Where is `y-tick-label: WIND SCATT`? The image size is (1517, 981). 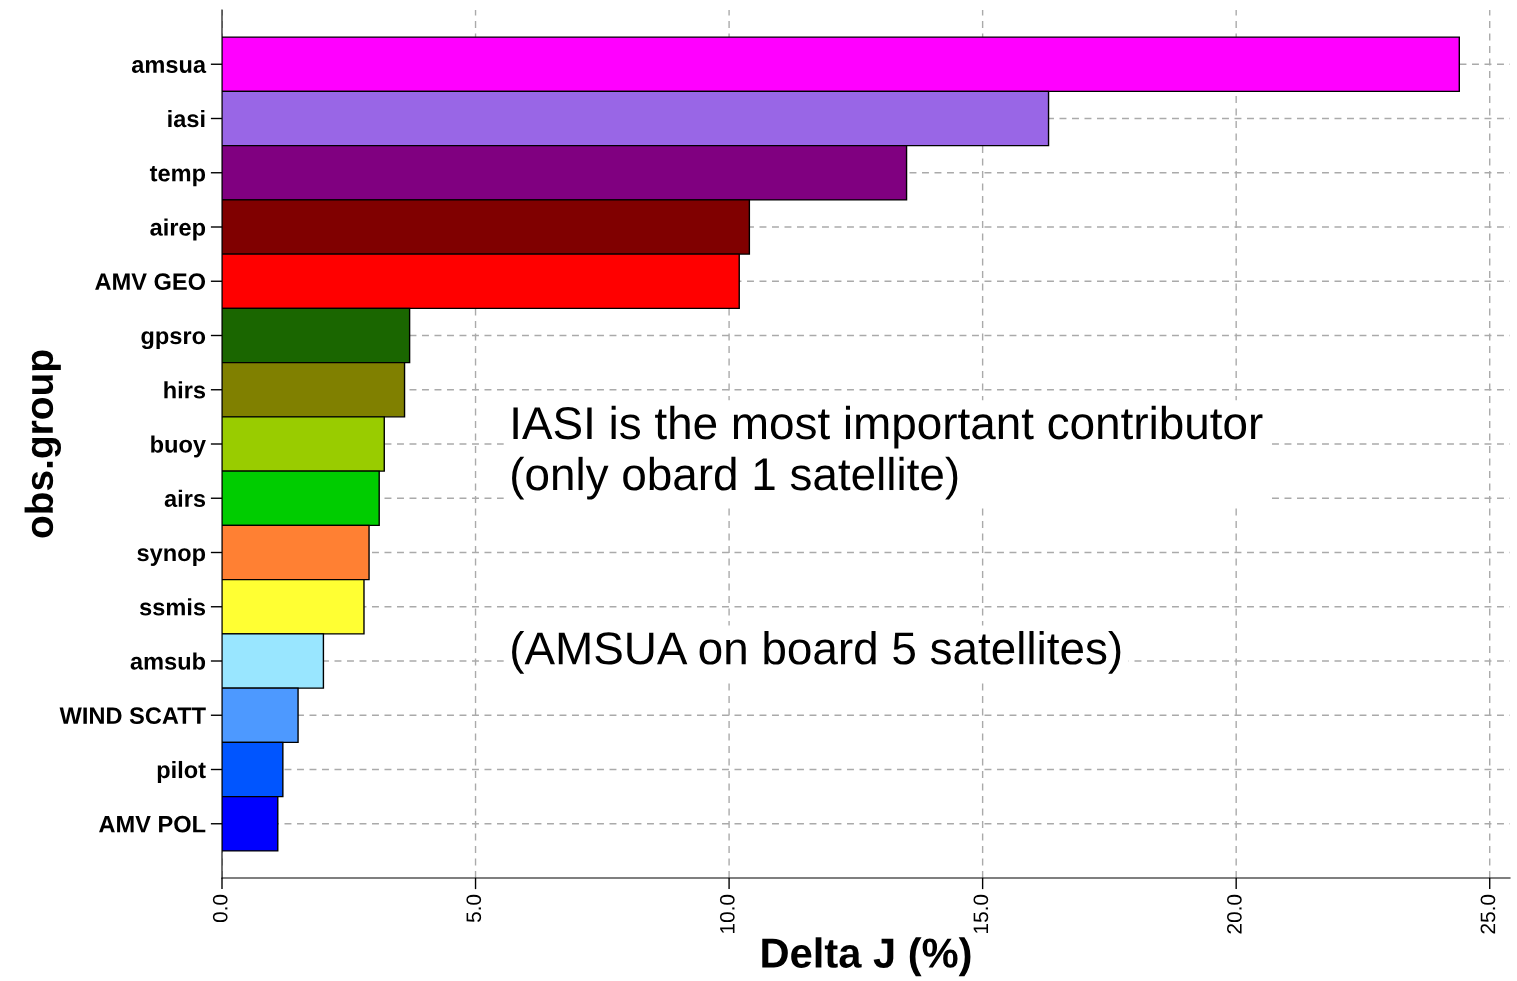
y-tick-label: WIND SCATT is located at coordinates (132, 716).